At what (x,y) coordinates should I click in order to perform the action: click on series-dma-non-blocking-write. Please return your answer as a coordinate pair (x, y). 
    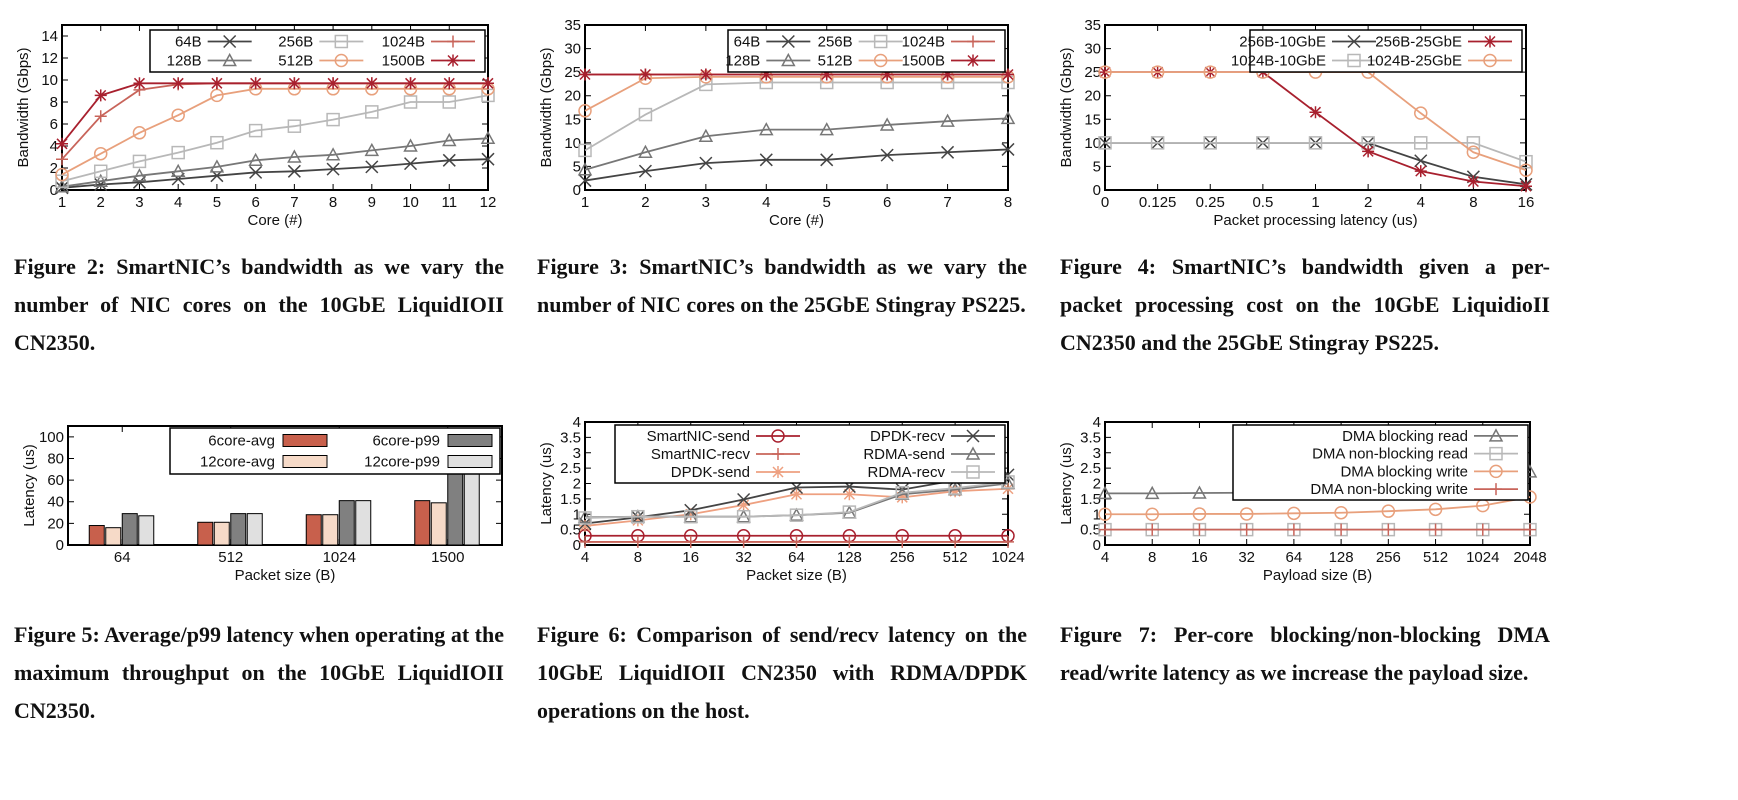
    Looking at the image, I should click on (1317, 529).